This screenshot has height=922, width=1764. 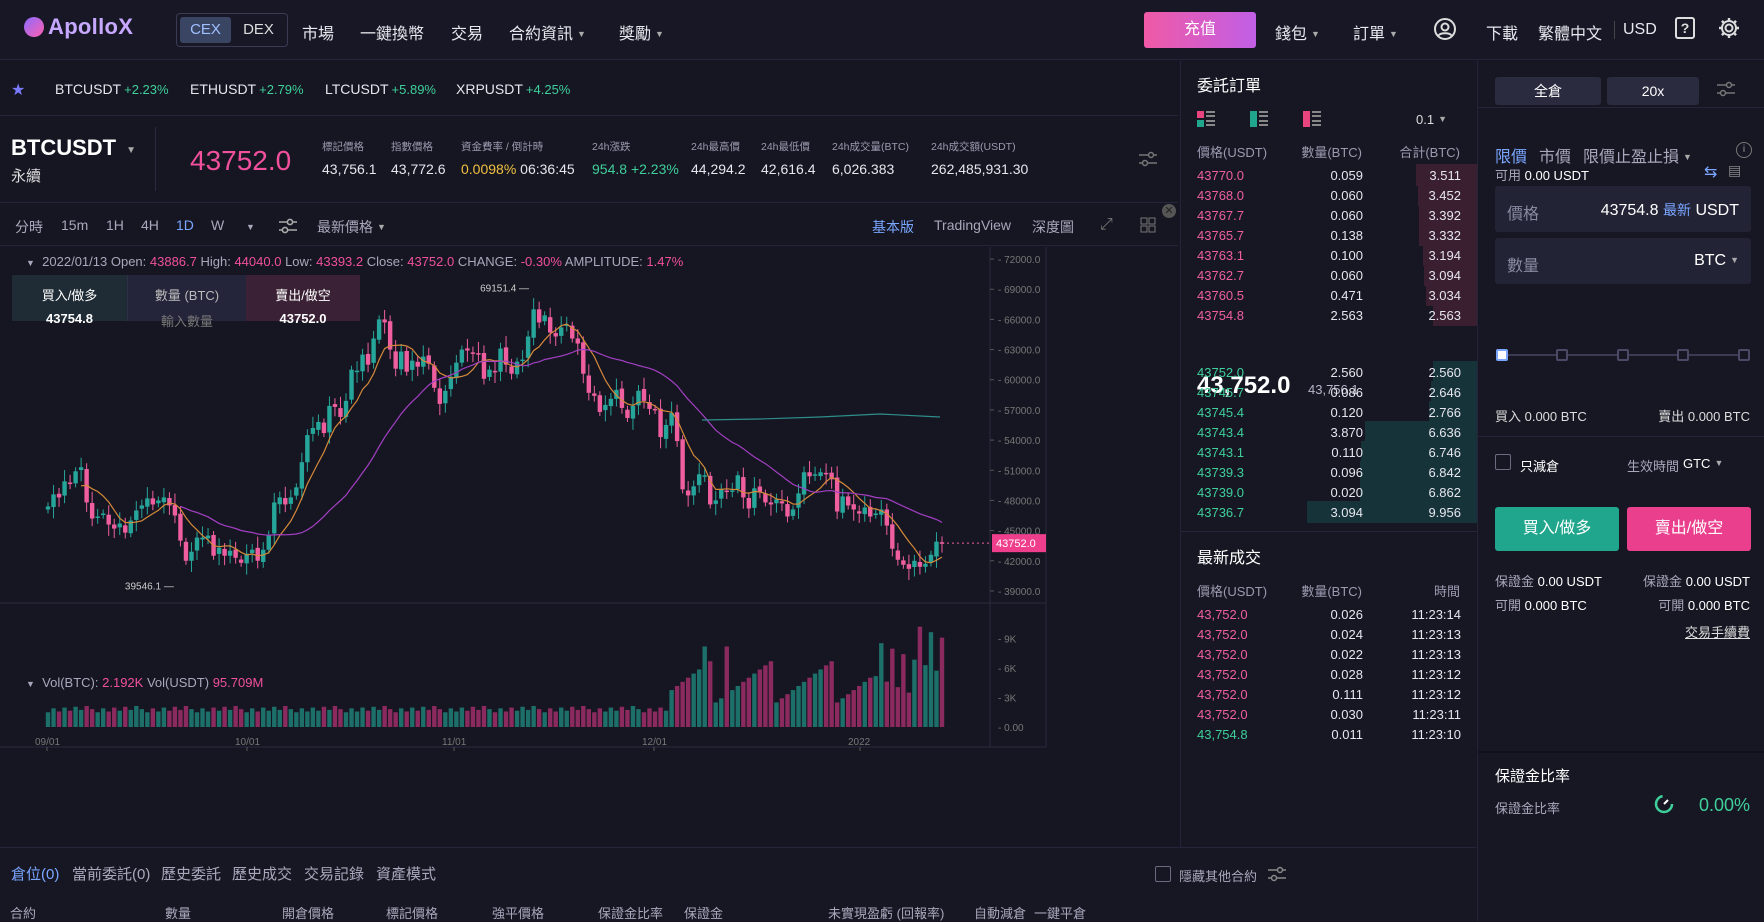 What do you see at coordinates (185, 225) in the screenshot?
I see `interval-1d: 1D` at bounding box center [185, 225].